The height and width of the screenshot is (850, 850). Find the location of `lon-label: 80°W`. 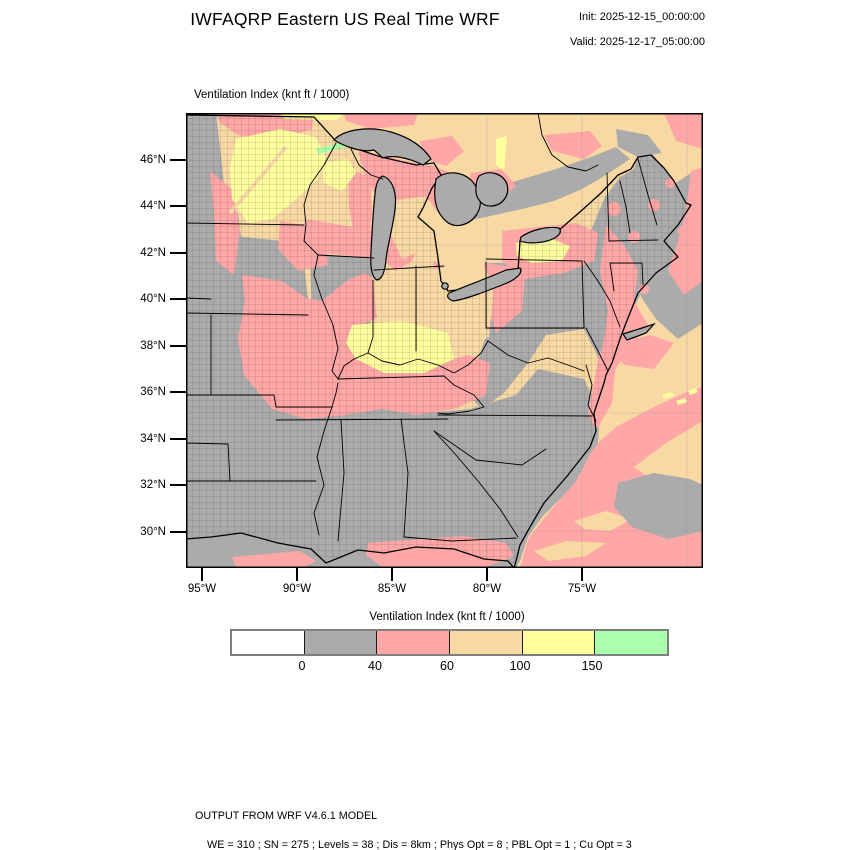

lon-label: 80°W is located at coordinates (487, 589).